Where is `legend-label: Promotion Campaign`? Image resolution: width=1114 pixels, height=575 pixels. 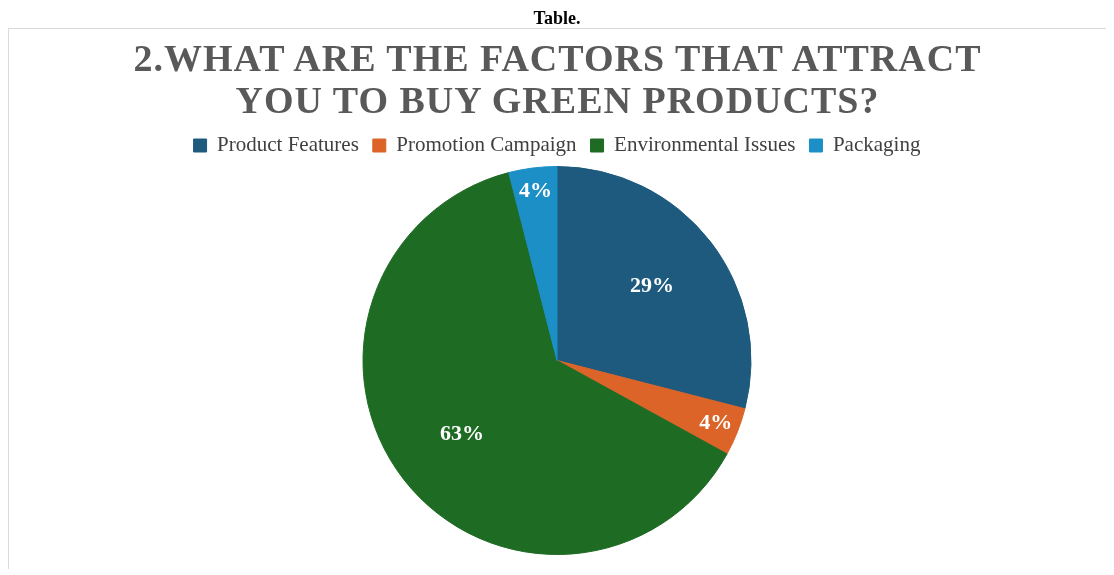 legend-label: Promotion Campaign is located at coordinates (487, 144).